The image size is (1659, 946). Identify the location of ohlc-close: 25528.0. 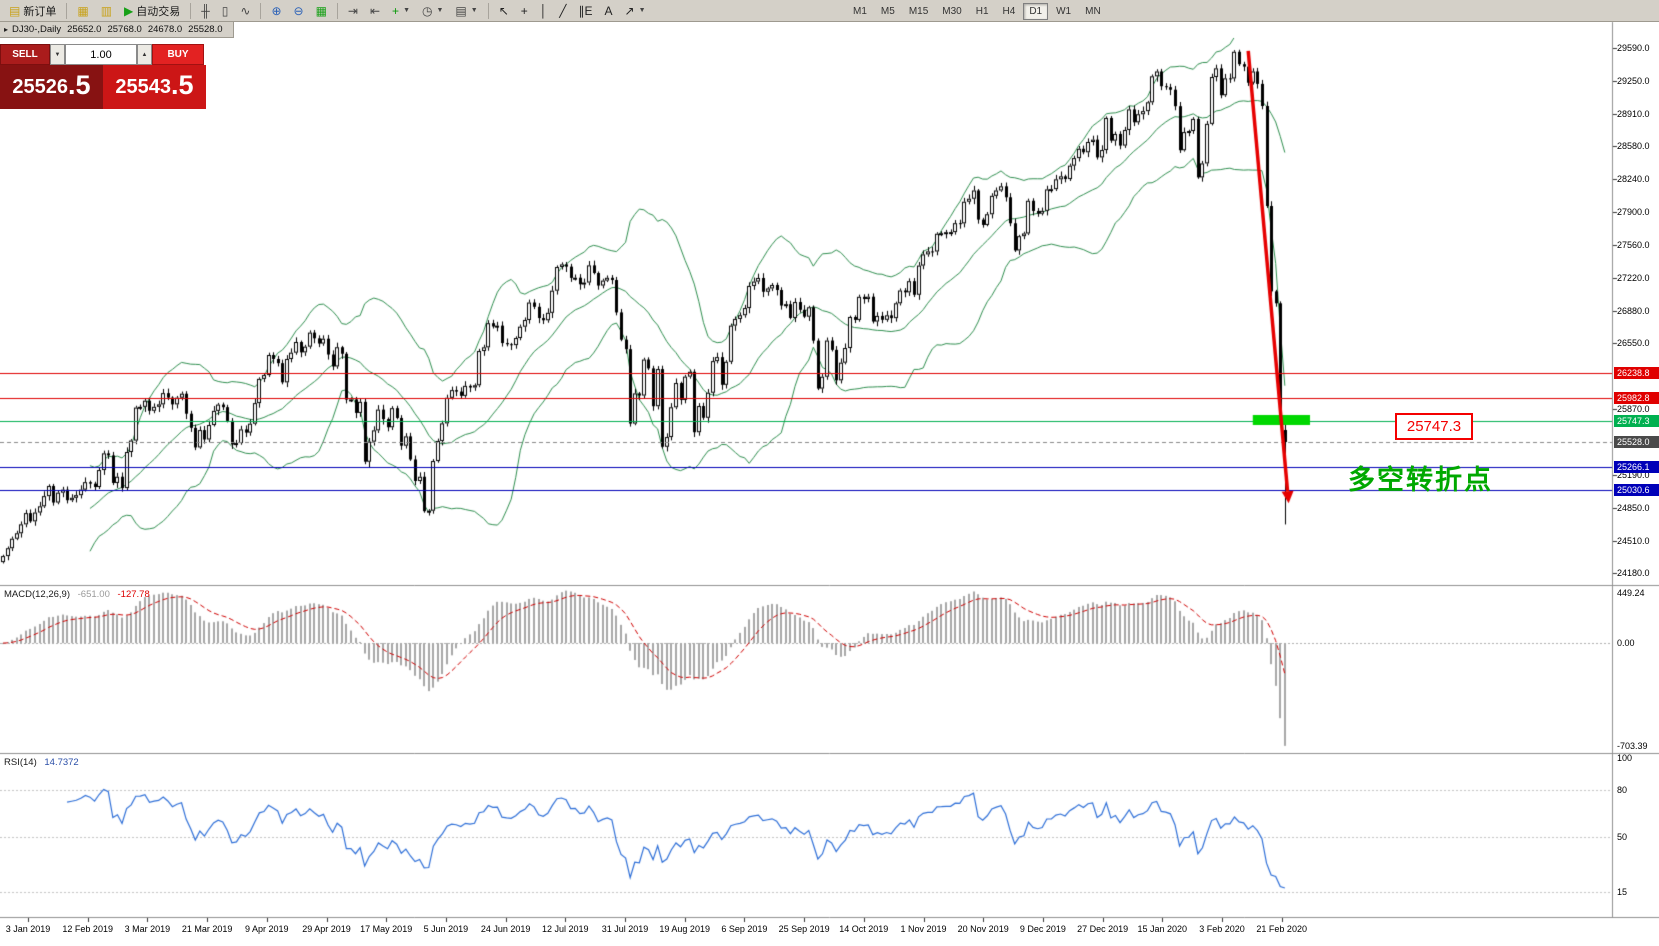
(205, 29).